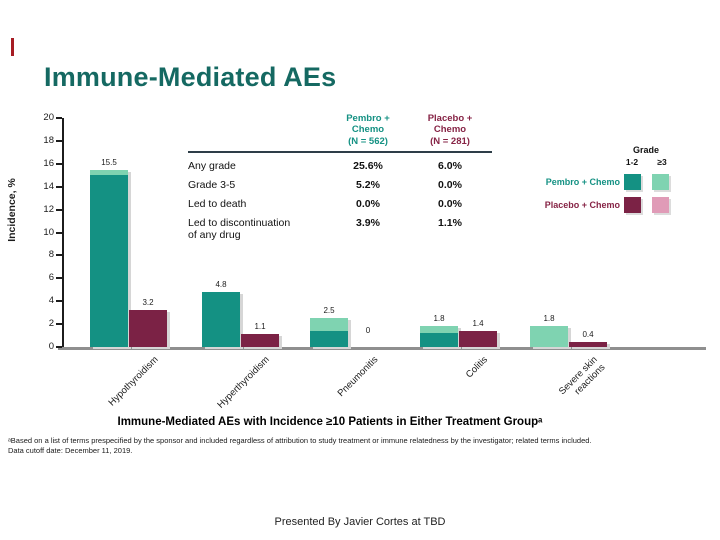 The width and height of the screenshot is (720, 540). What do you see at coordinates (329, 311) in the screenshot?
I see `bar-value-label: 2.5` at bounding box center [329, 311].